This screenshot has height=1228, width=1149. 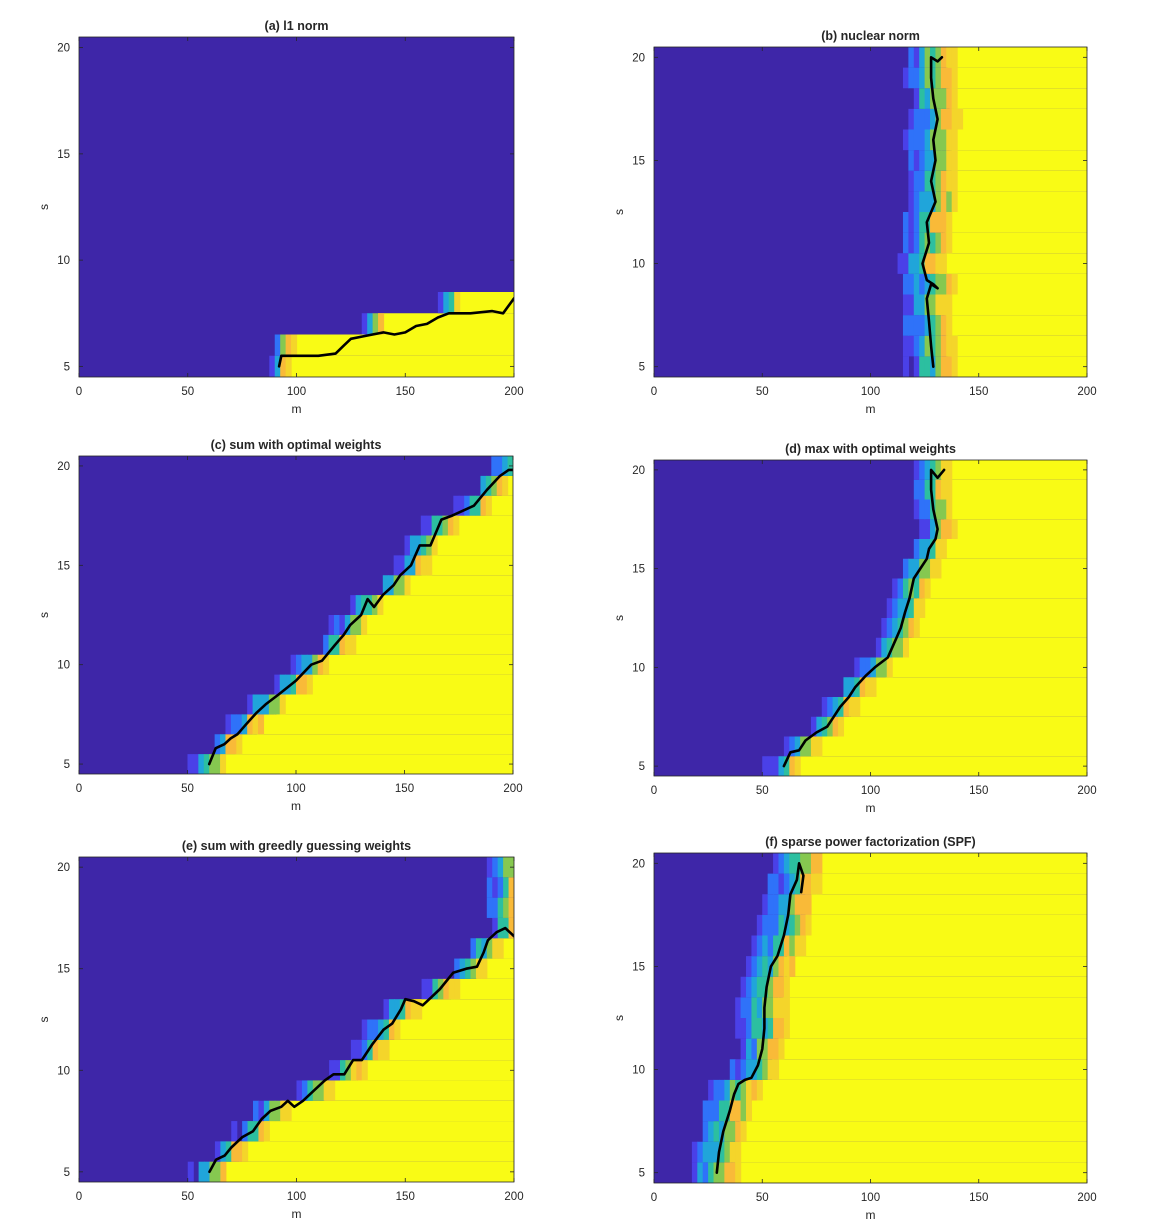 What do you see at coordinates (638, 967) in the screenshot?
I see `y-tick-label: 15` at bounding box center [638, 967].